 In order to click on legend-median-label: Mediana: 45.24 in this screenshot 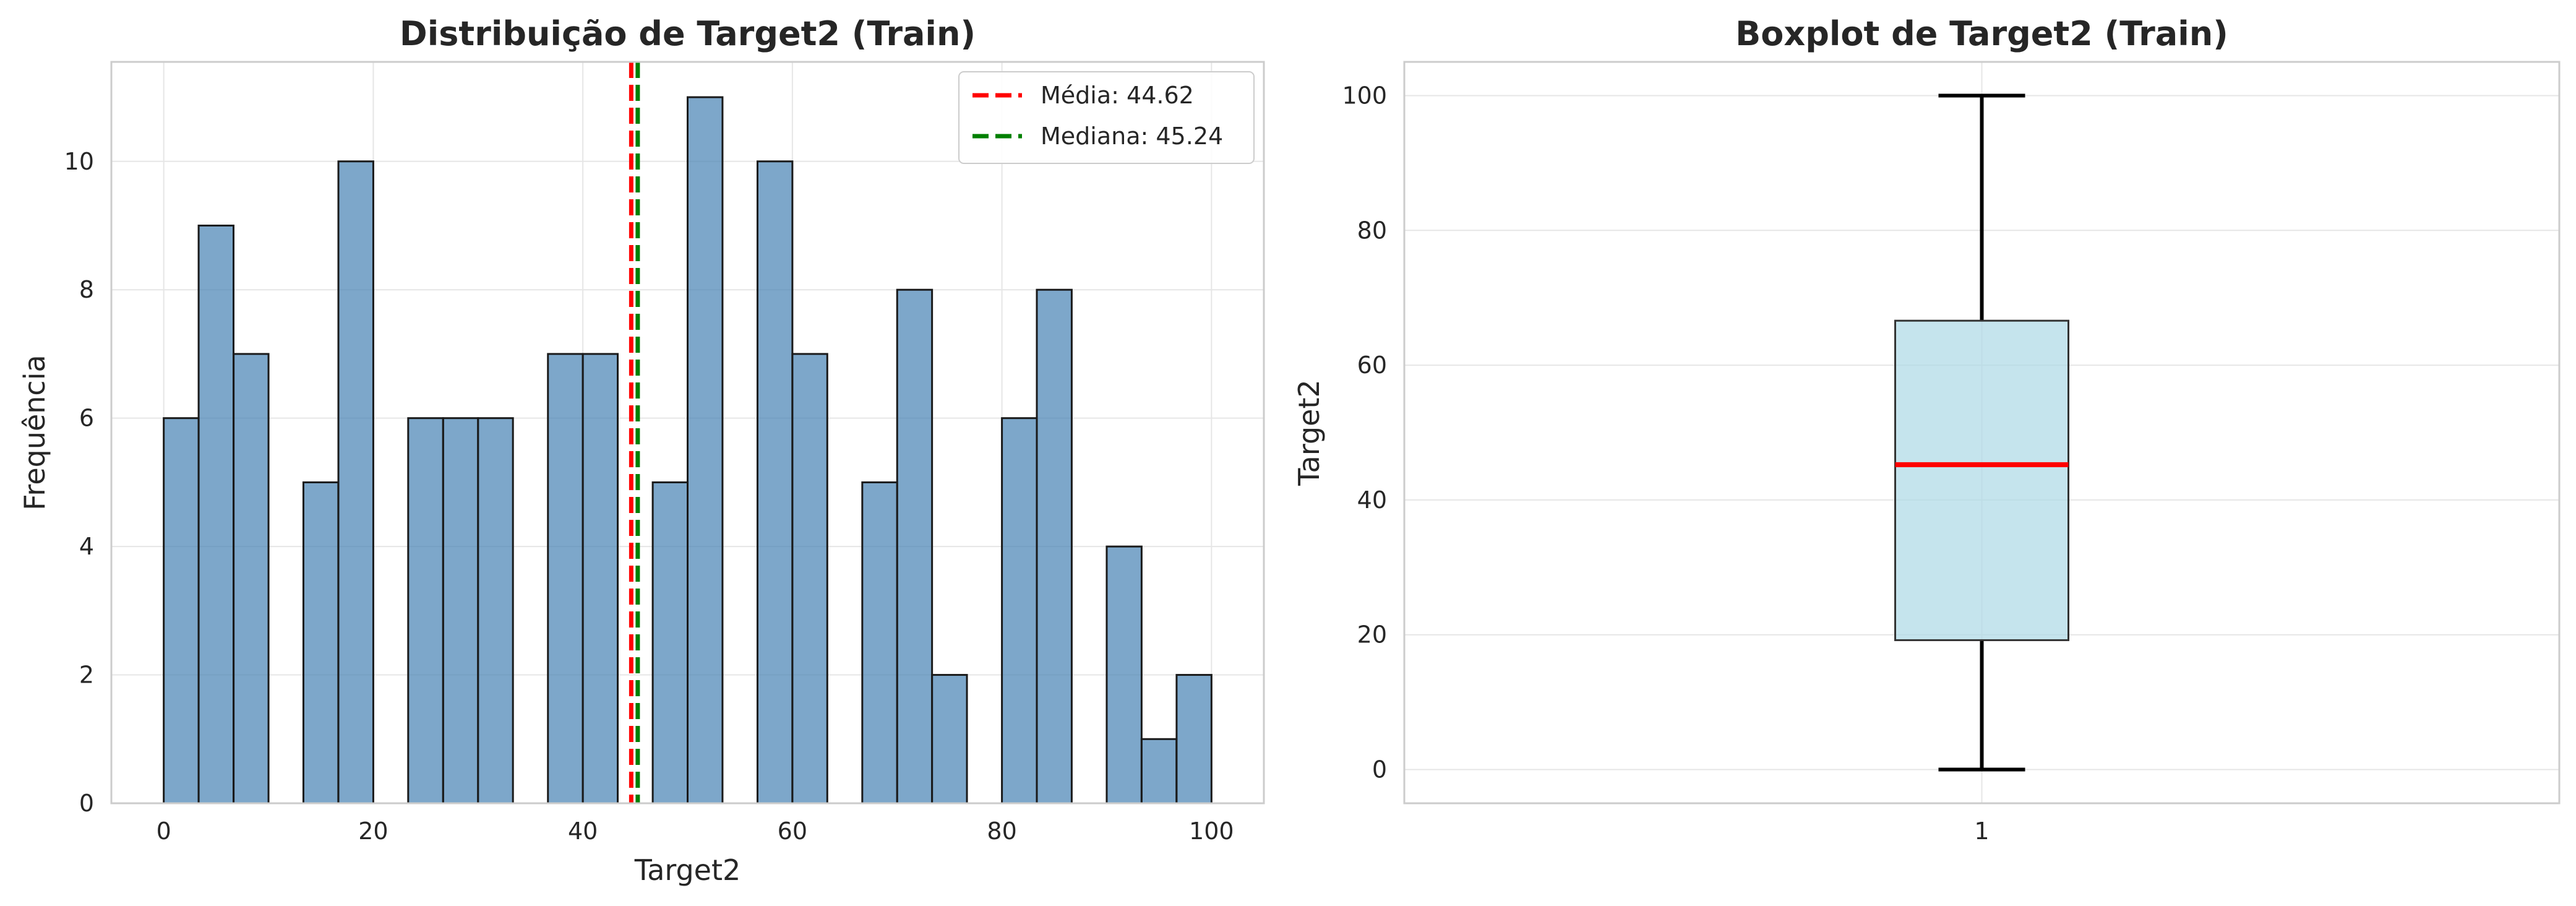, I will do `click(1132, 136)`.